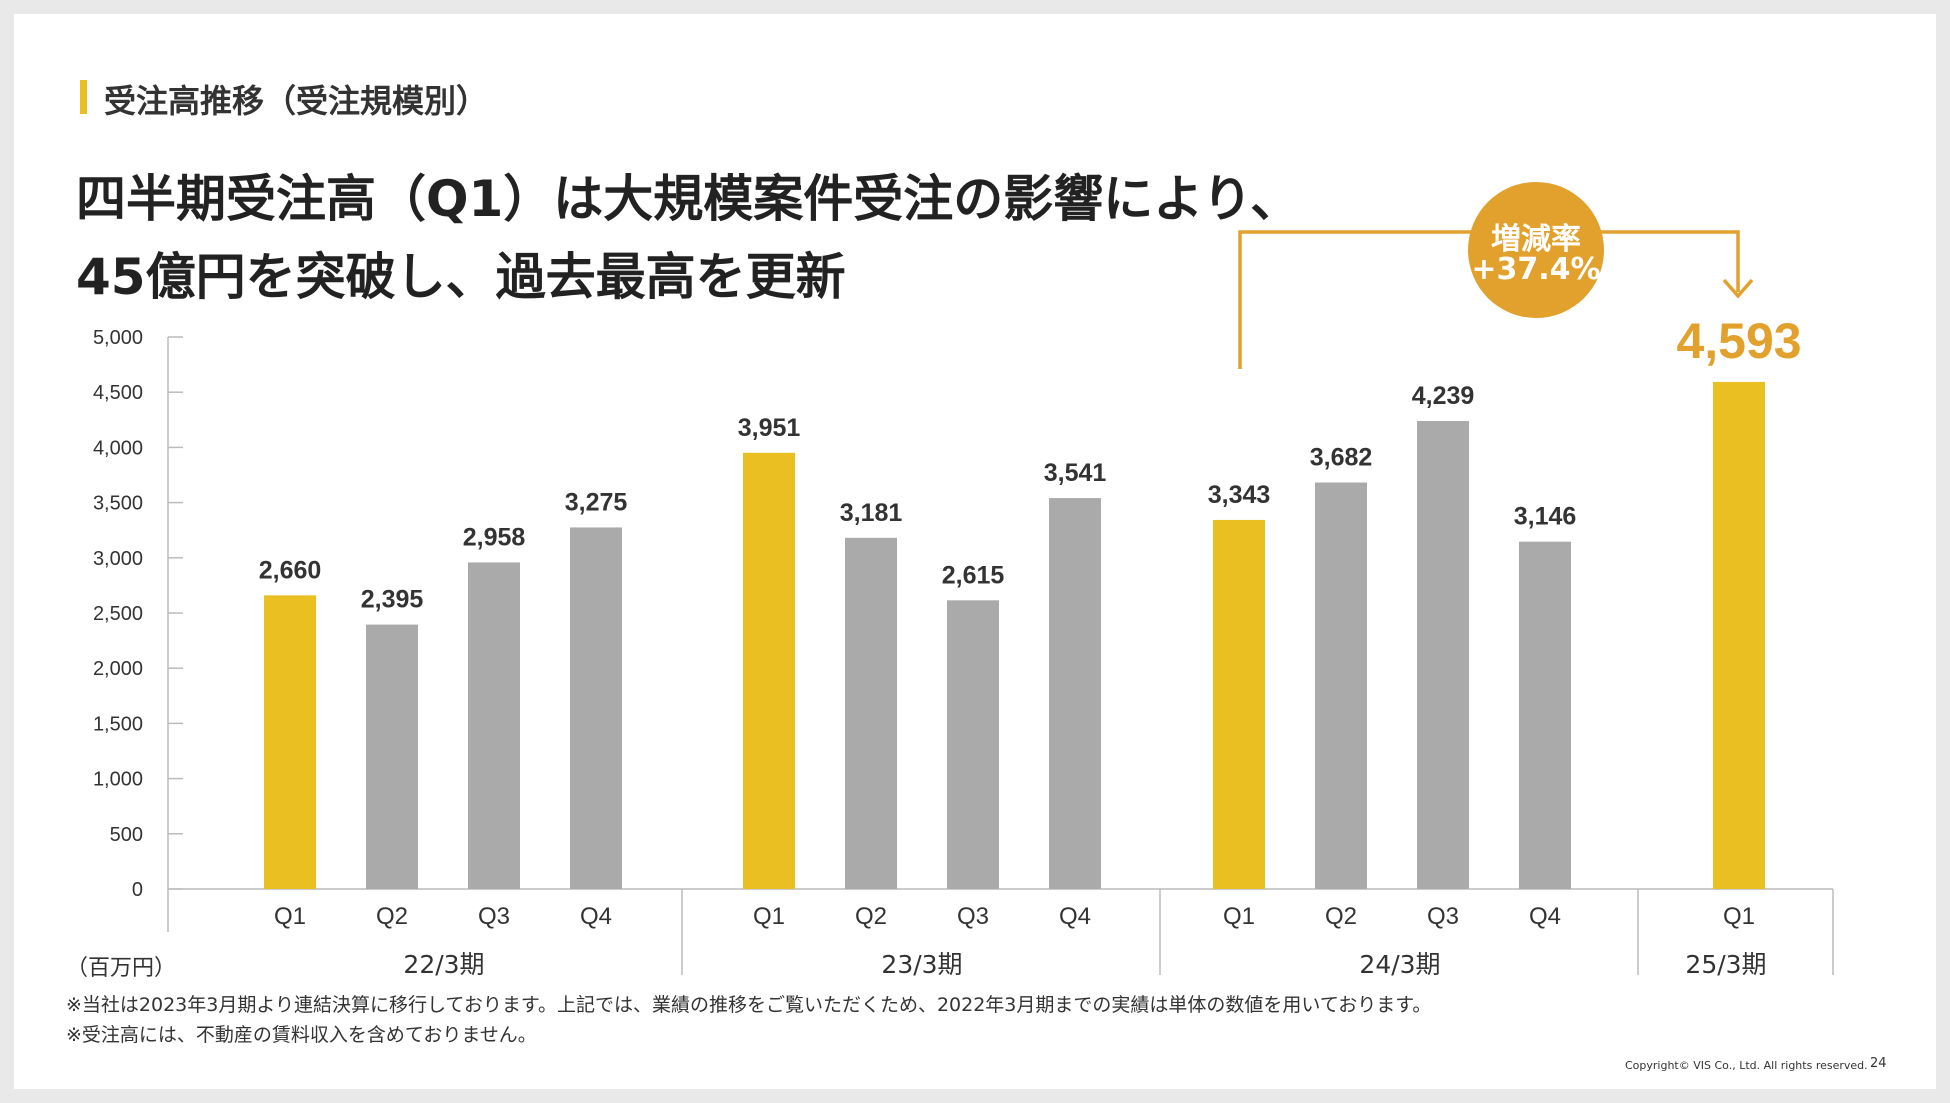 The width and height of the screenshot is (1950, 1103). Describe the element at coordinates (1878, 1063) in the screenshot. I see `page-number: 24` at that location.